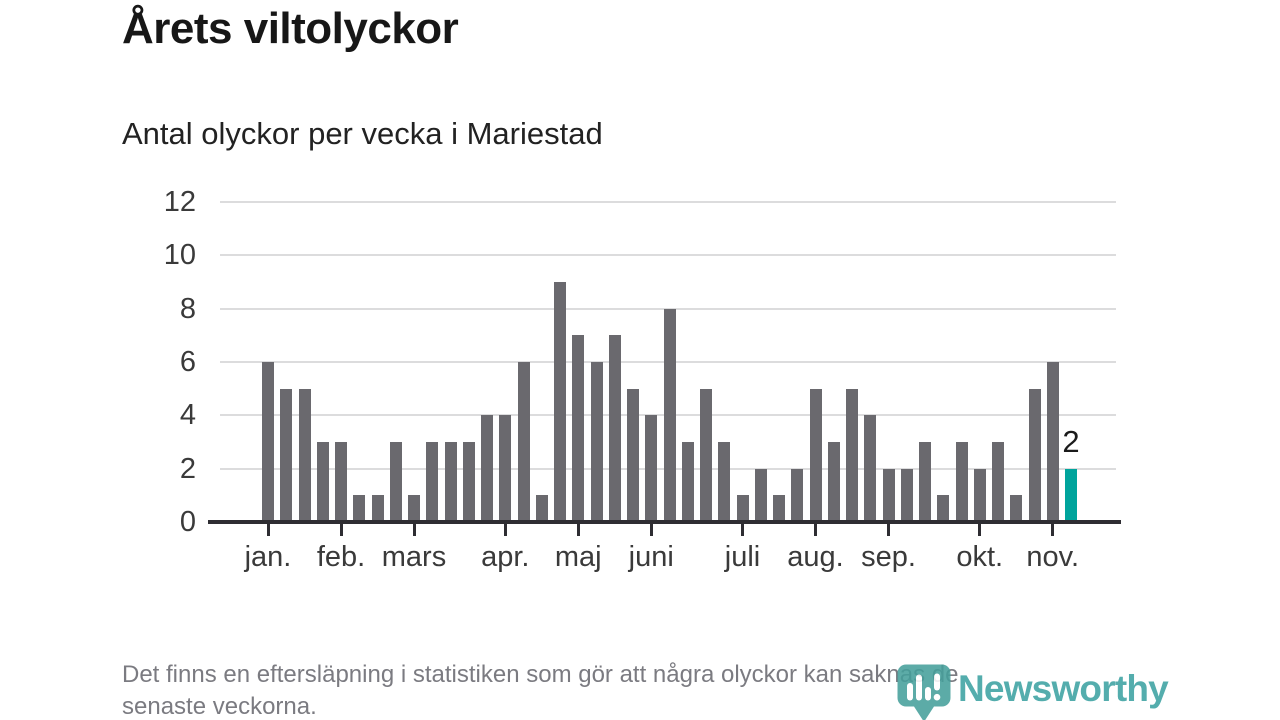 The height and width of the screenshot is (720, 1280). I want to click on newsworthy-wordmark: Newsworthy, so click(1063, 688).